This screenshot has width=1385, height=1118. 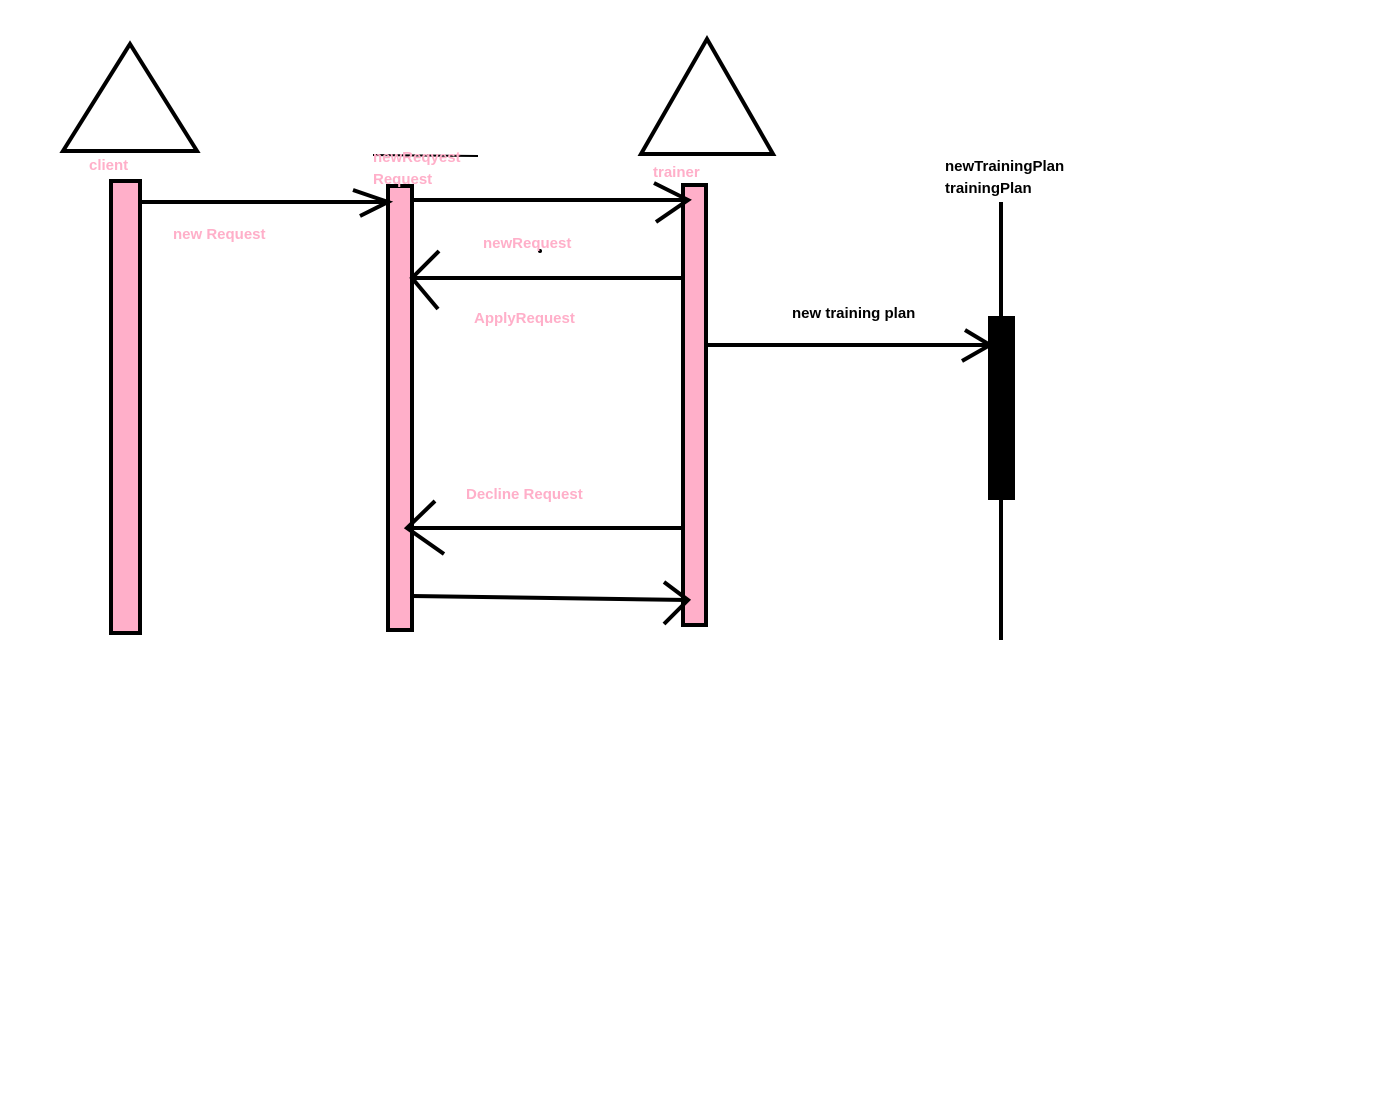 I want to click on arrow-new-request-return, so click(x=546, y=280).